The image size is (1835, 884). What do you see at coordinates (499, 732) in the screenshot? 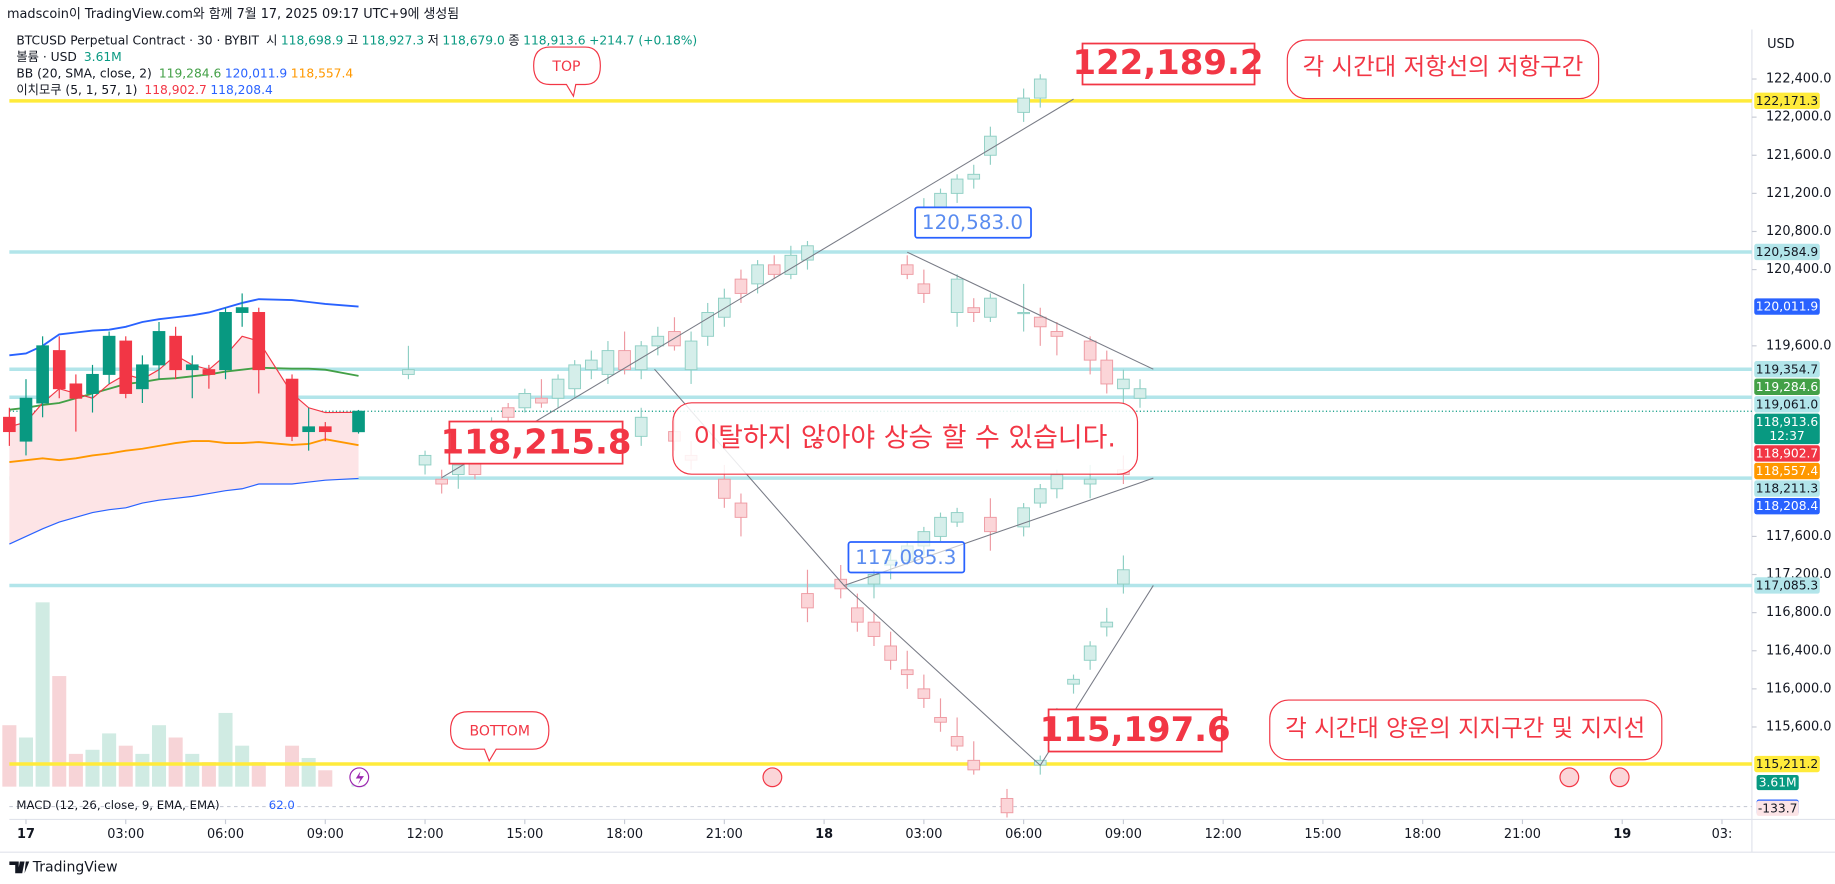
I see `bubble-text: BOTTOM` at bounding box center [499, 732].